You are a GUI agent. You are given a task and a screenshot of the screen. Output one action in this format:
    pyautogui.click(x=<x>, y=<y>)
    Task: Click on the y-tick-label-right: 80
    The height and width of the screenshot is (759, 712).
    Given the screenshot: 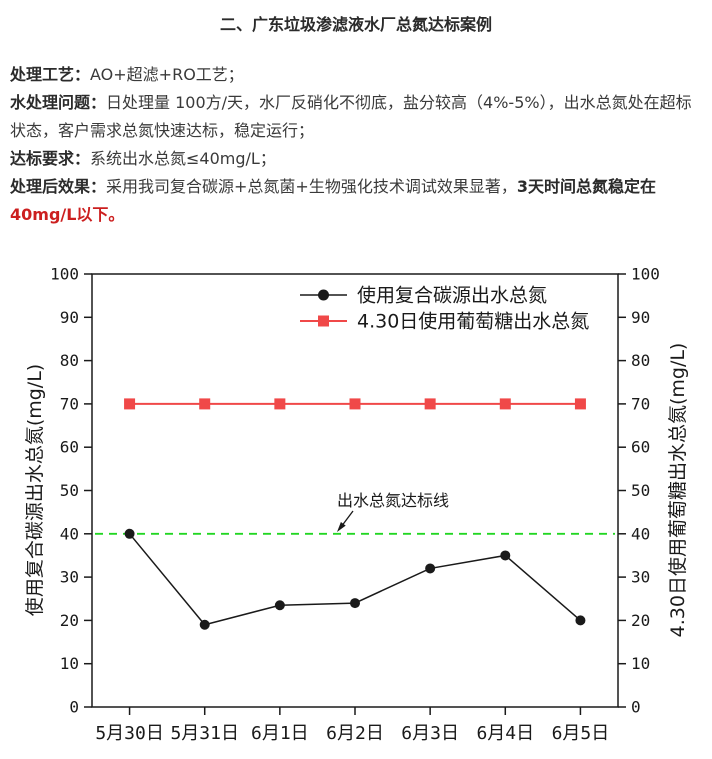 What is the action you would take?
    pyautogui.click(x=640, y=360)
    